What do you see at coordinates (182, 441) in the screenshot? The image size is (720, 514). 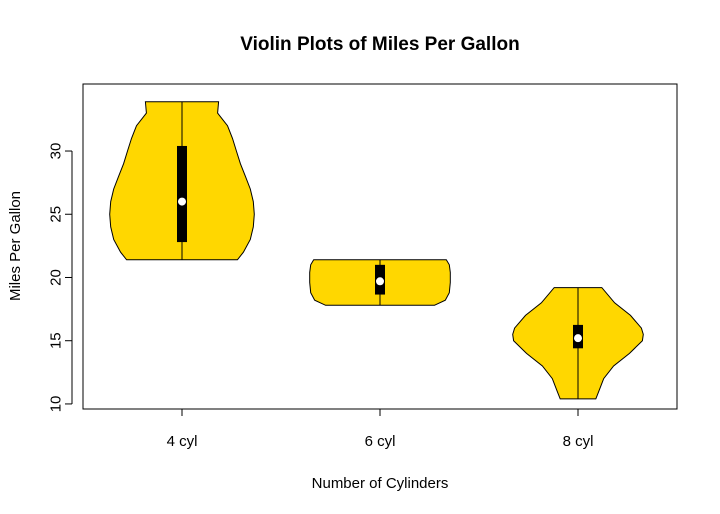 I see `x-tick-label-1: 4 cyl` at bounding box center [182, 441].